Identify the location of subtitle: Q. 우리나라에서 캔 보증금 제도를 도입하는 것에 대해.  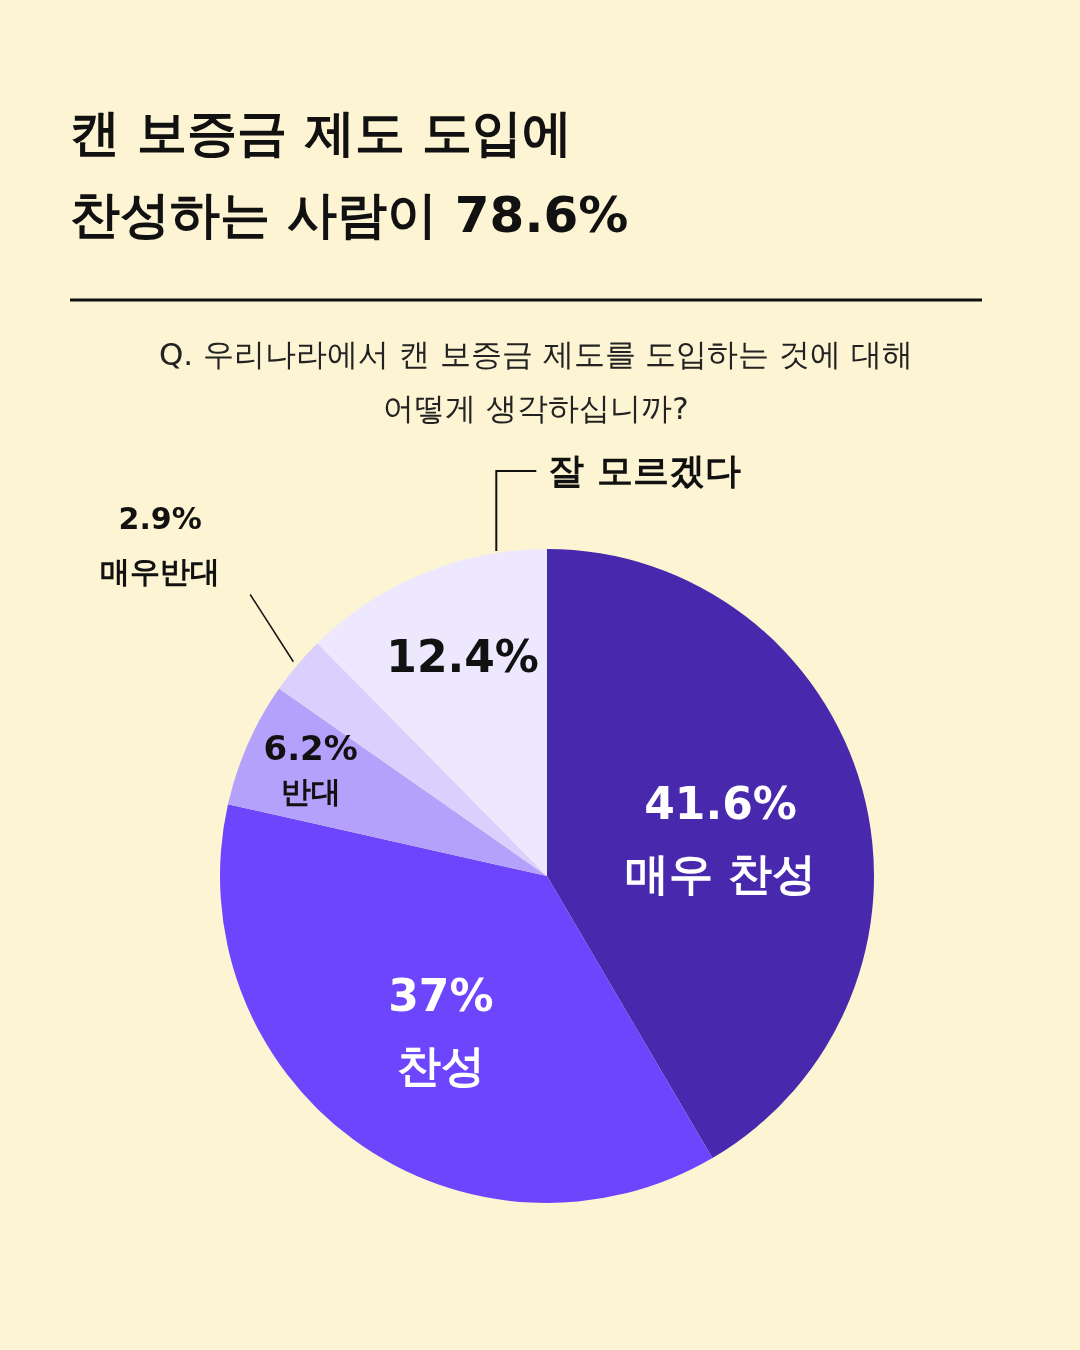
(536, 354).